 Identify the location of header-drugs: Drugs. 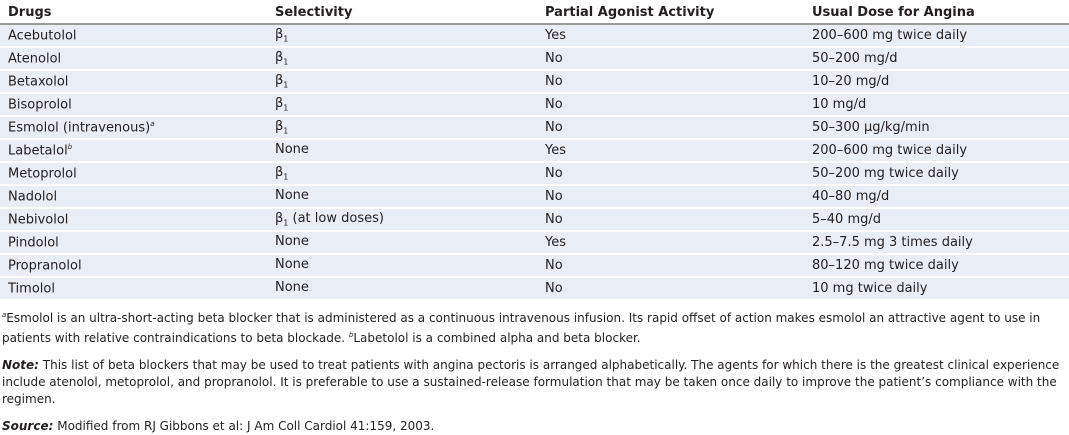
(133, 12).